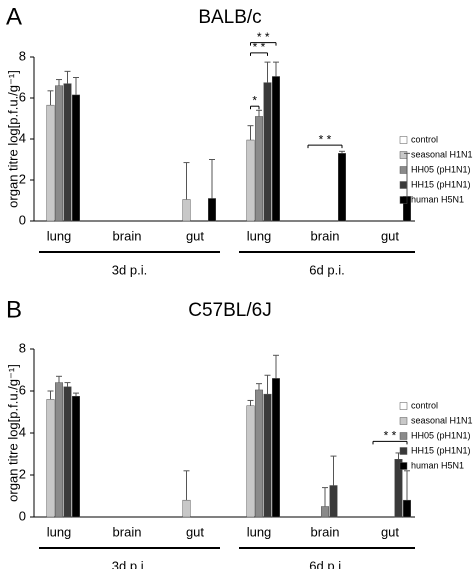 The image size is (474, 569). I want to click on chart-title: C57BL/6J, so click(229, 310).